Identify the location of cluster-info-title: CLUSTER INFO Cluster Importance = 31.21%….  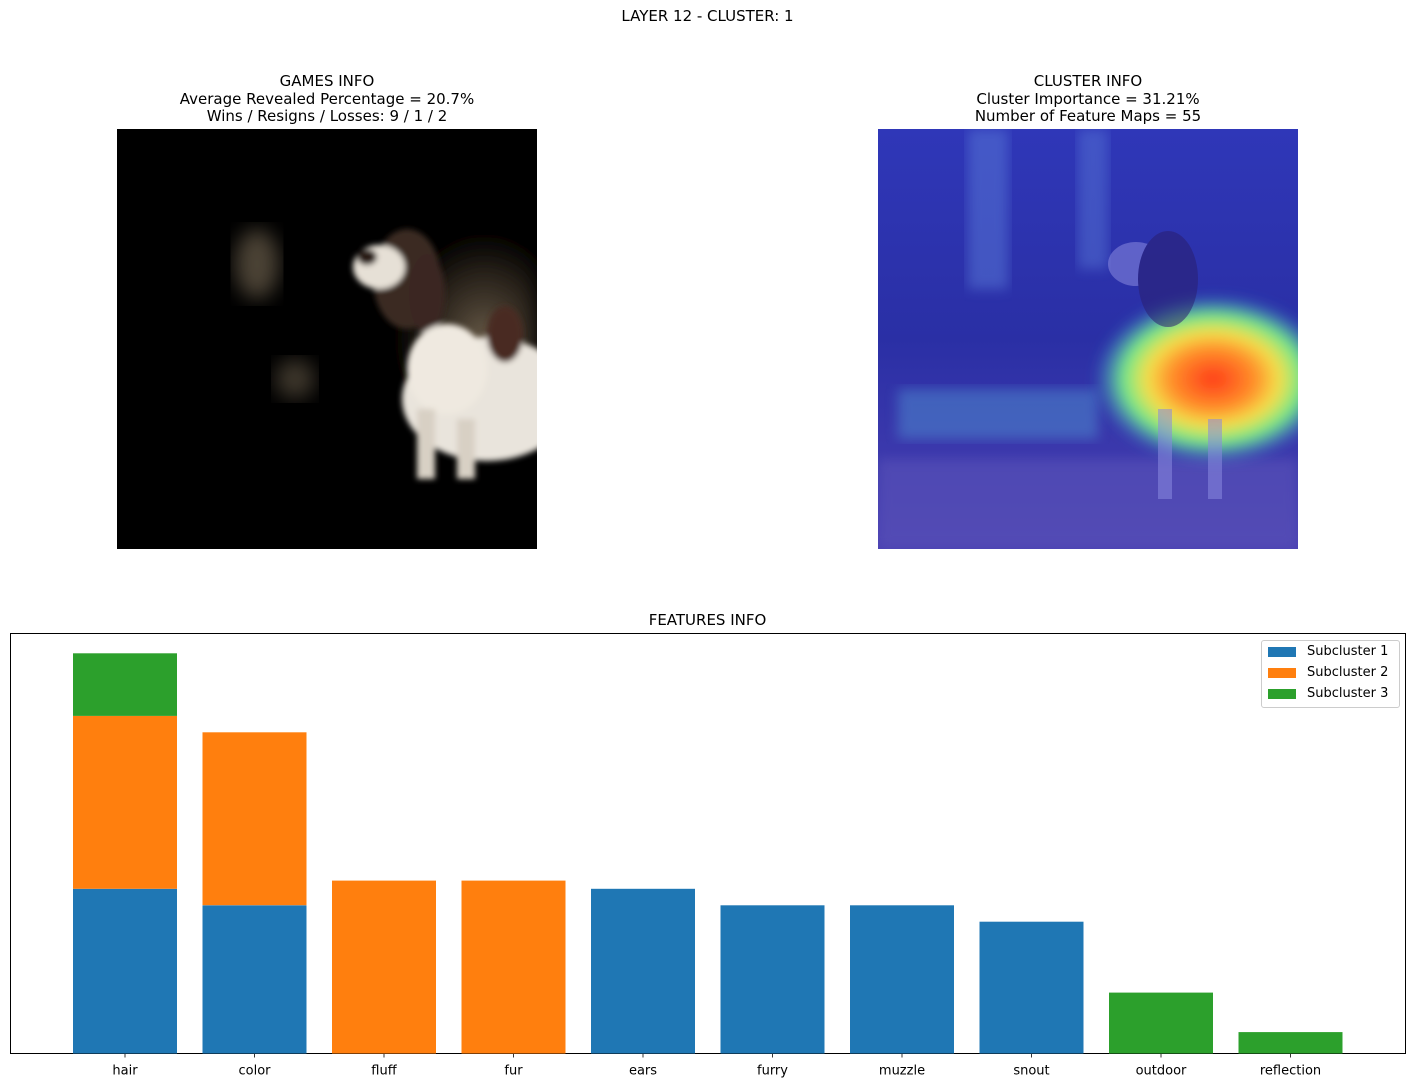
(1088, 99).